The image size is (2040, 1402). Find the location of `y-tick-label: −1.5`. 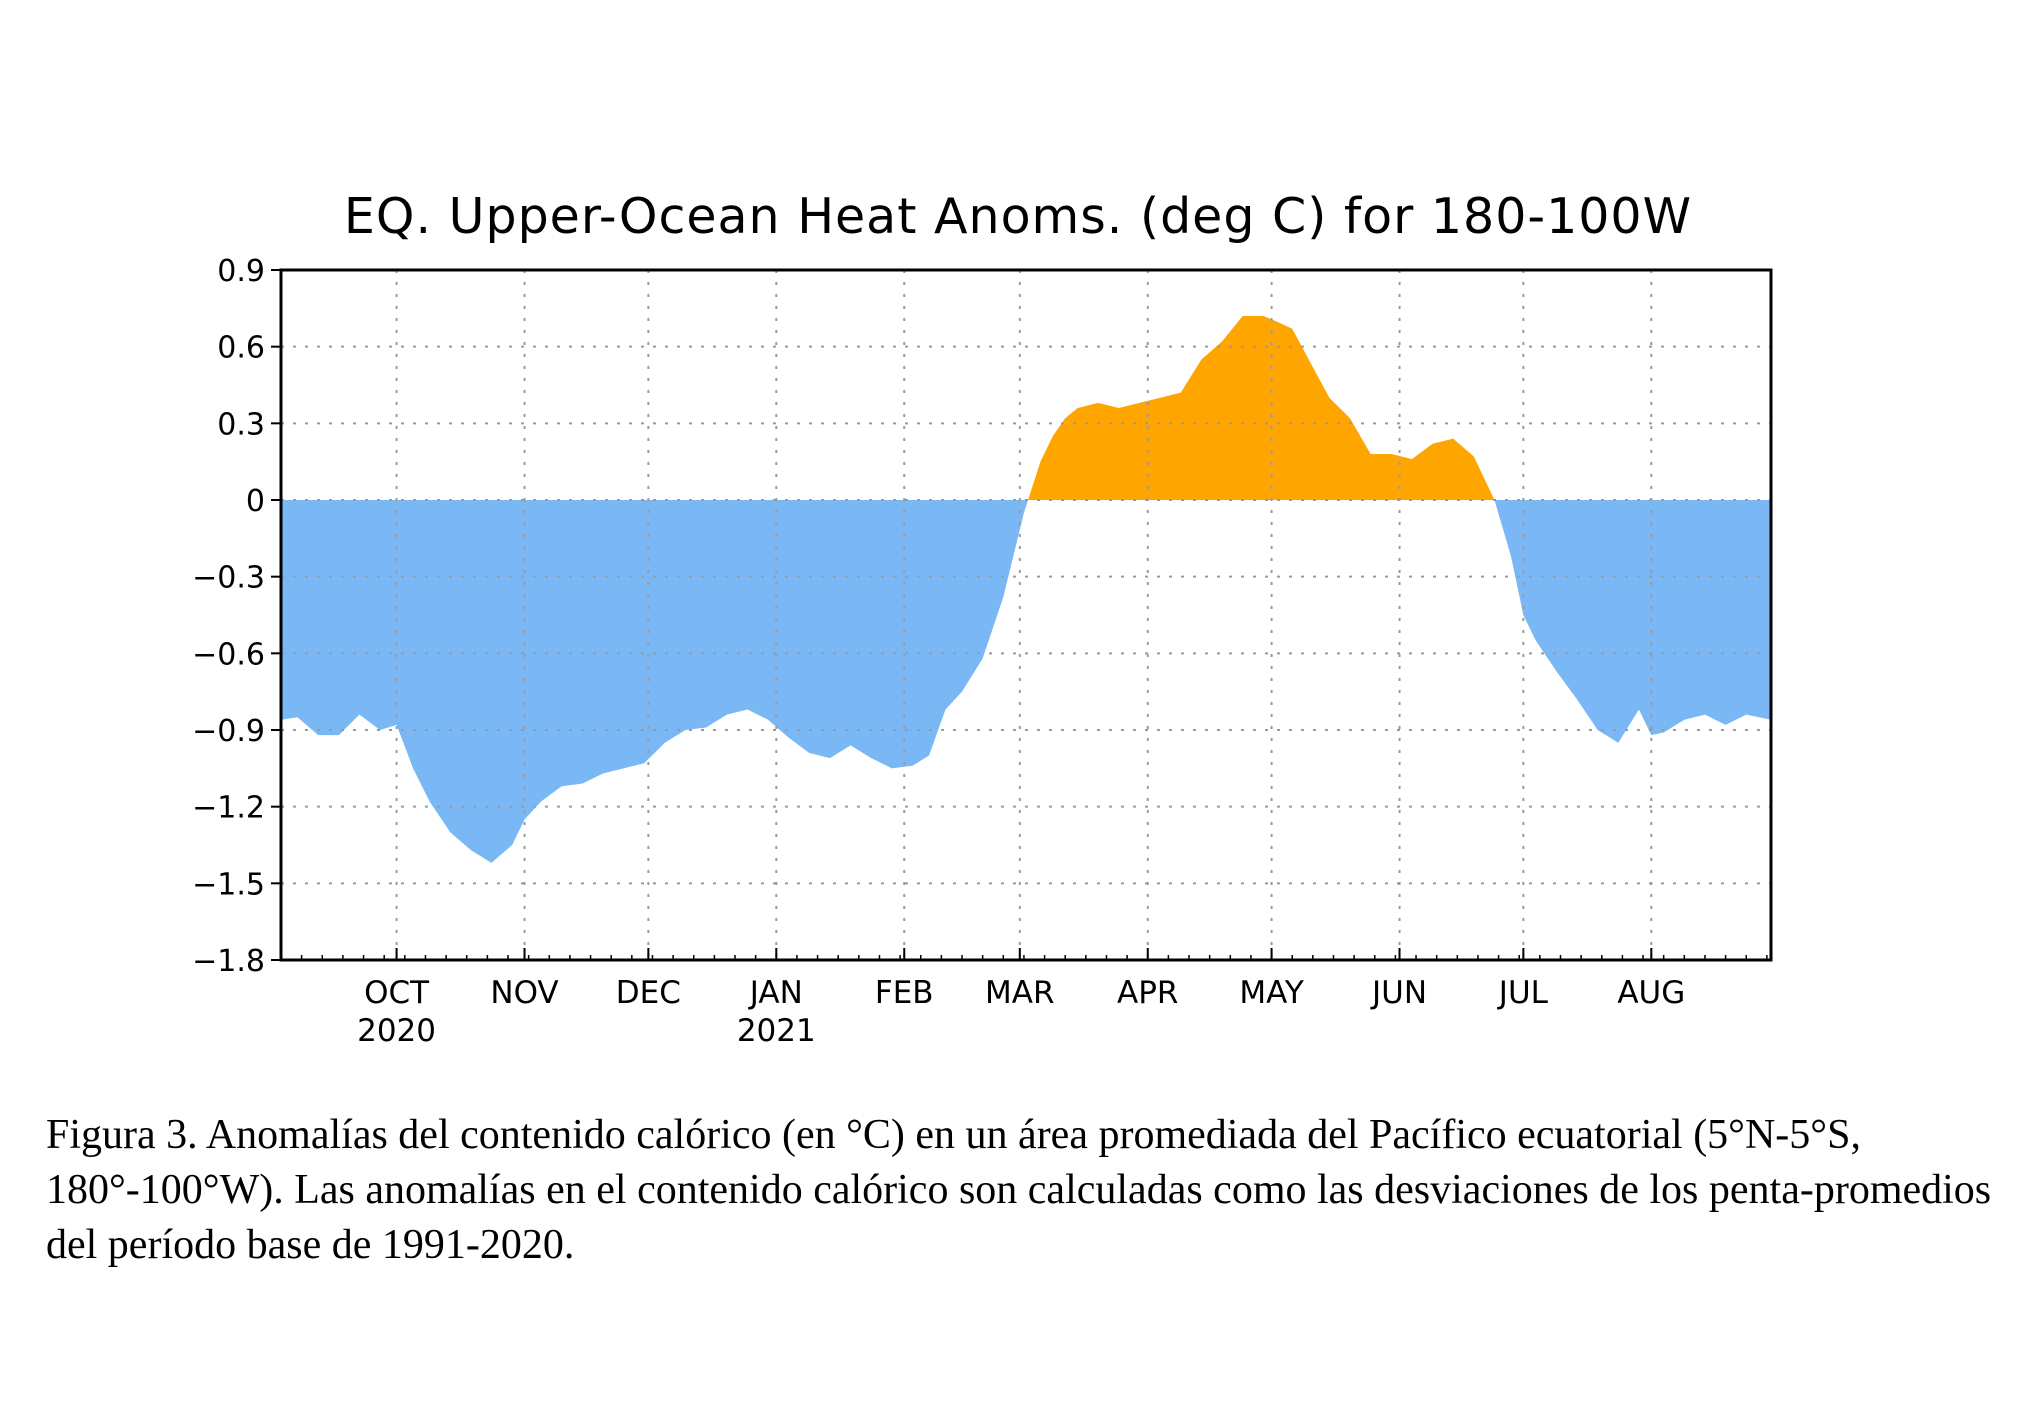

y-tick-label: −1.5 is located at coordinates (228, 884).